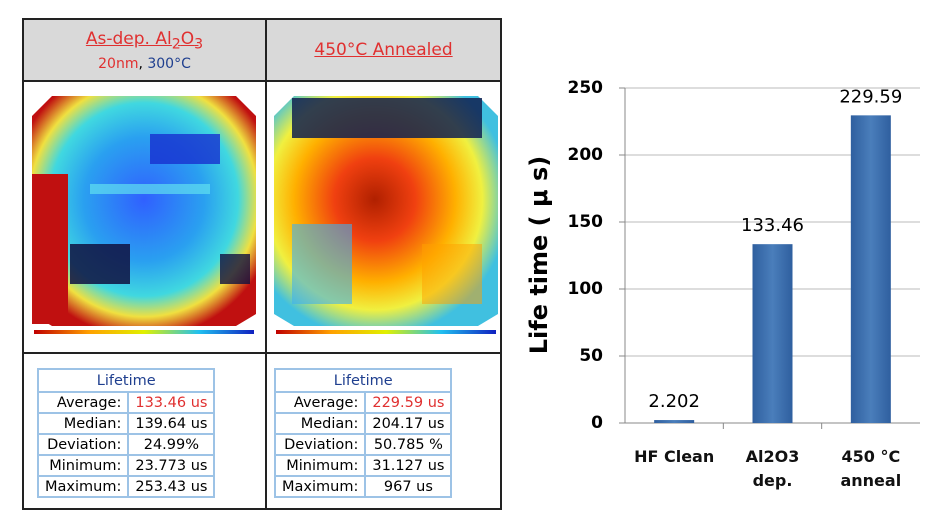  I want to click on x-tick-label: 450 °C anneal, so click(871, 468).